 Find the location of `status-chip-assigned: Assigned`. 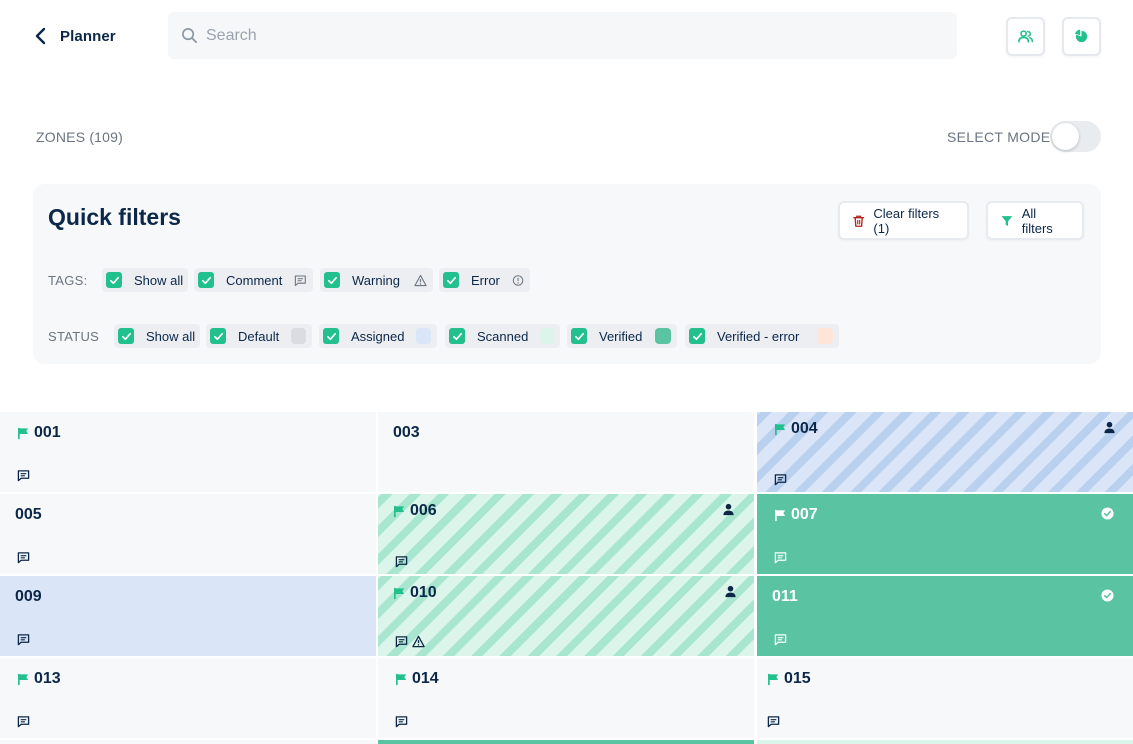

status-chip-assigned: Assigned is located at coordinates (378, 336).